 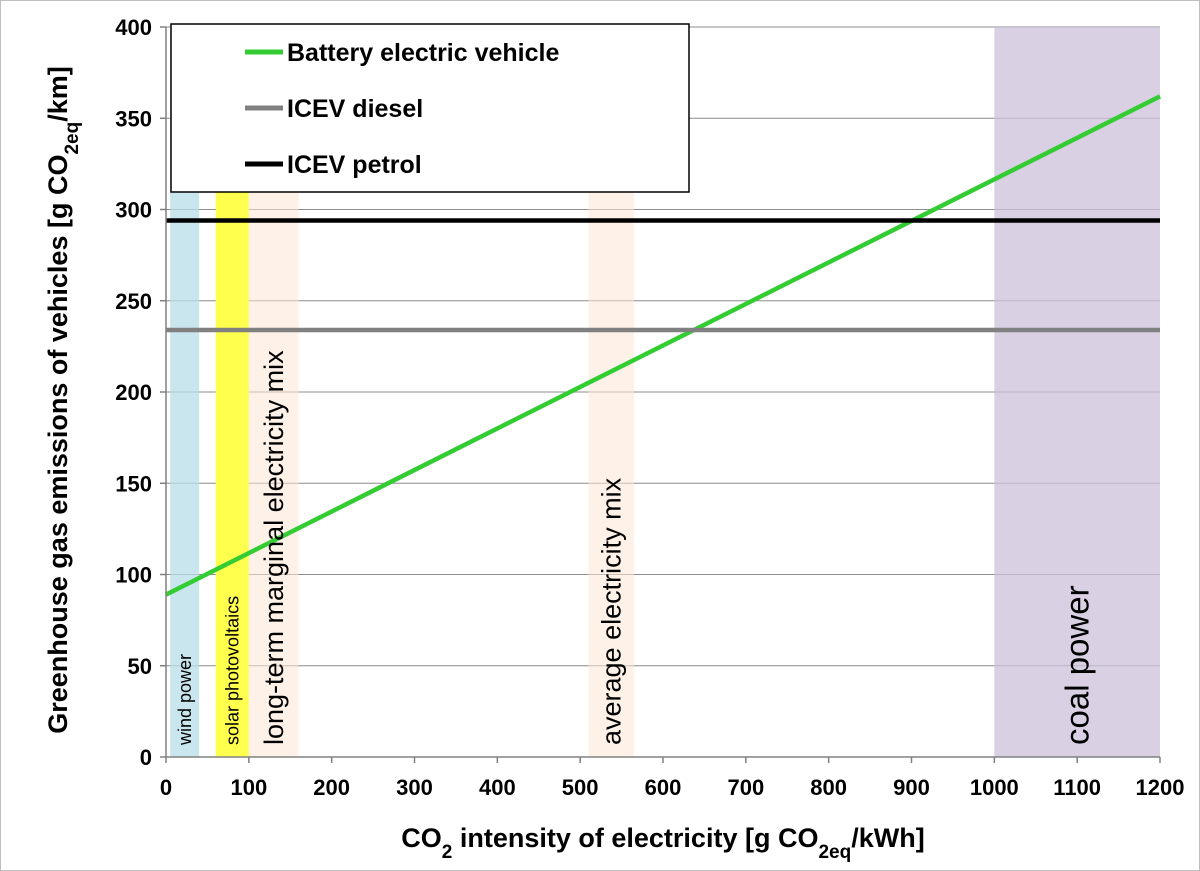 What do you see at coordinates (1077, 787) in the screenshot?
I see `x-tick-label: 1100` at bounding box center [1077, 787].